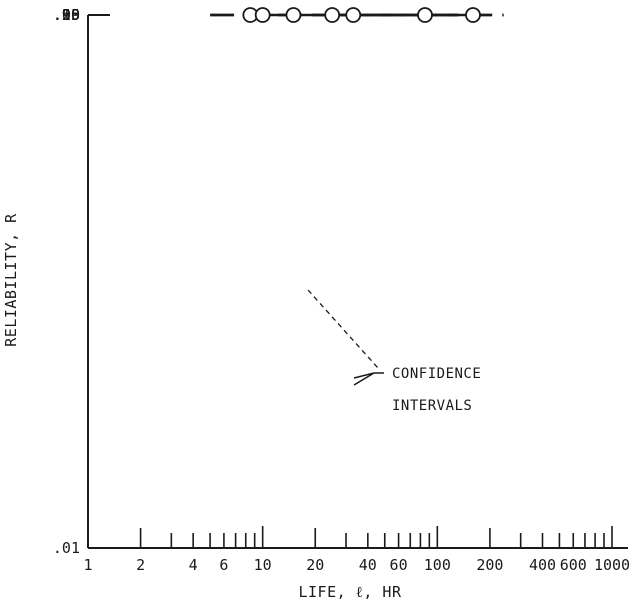 The height and width of the screenshot is (604, 640). What do you see at coordinates (573, 565) in the screenshot?
I see `x-tick-label: 600` at bounding box center [573, 565].